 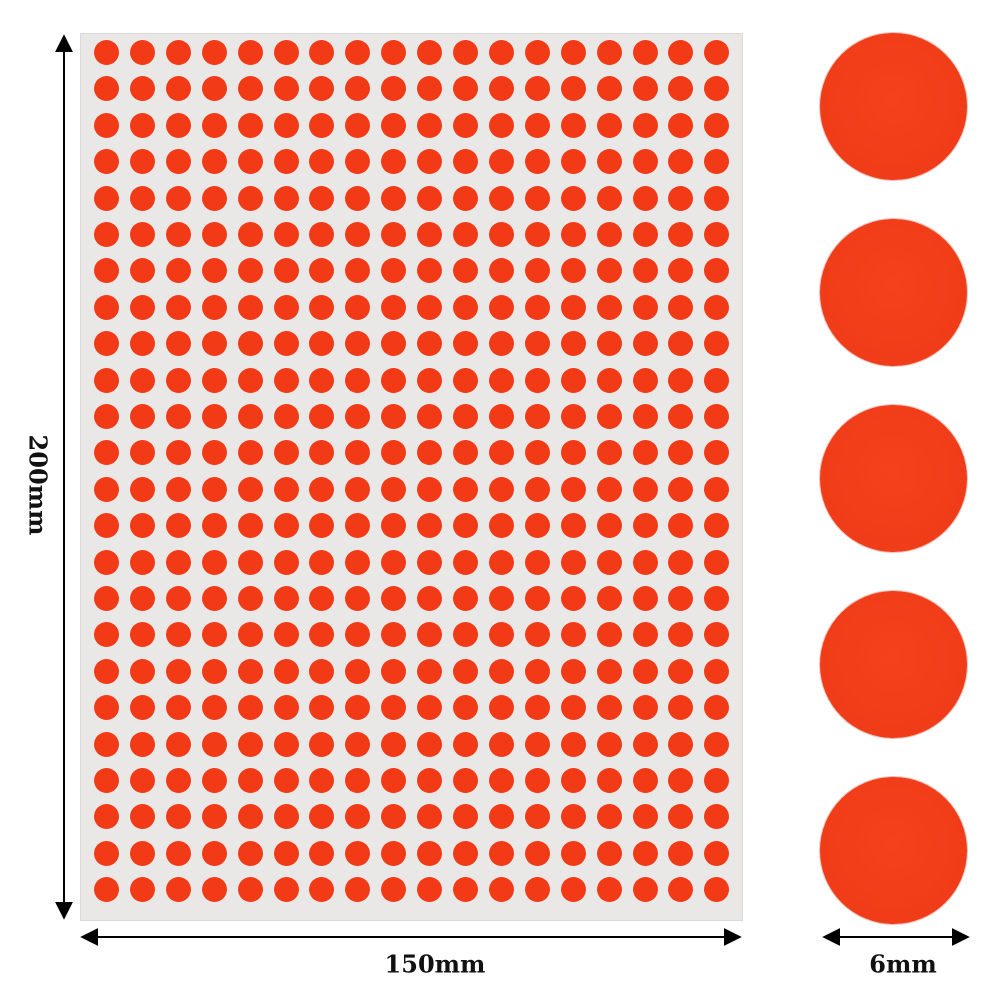 What do you see at coordinates (435, 964) in the screenshot?
I see `width-label: 150mm` at bounding box center [435, 964].